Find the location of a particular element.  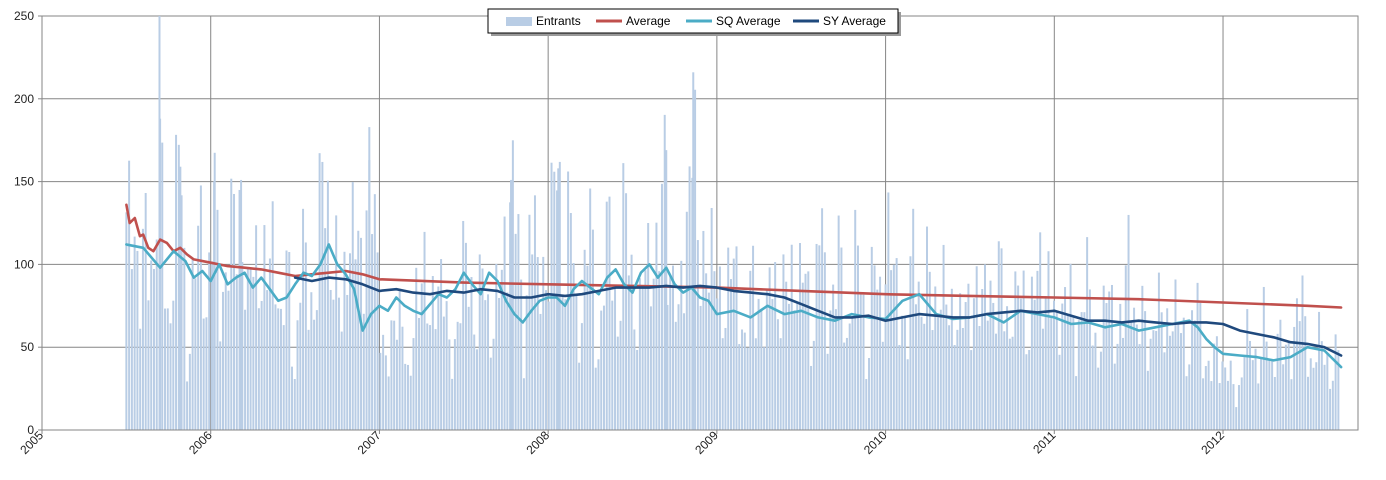

legend-label: Average is located at coordinates (648, 21).